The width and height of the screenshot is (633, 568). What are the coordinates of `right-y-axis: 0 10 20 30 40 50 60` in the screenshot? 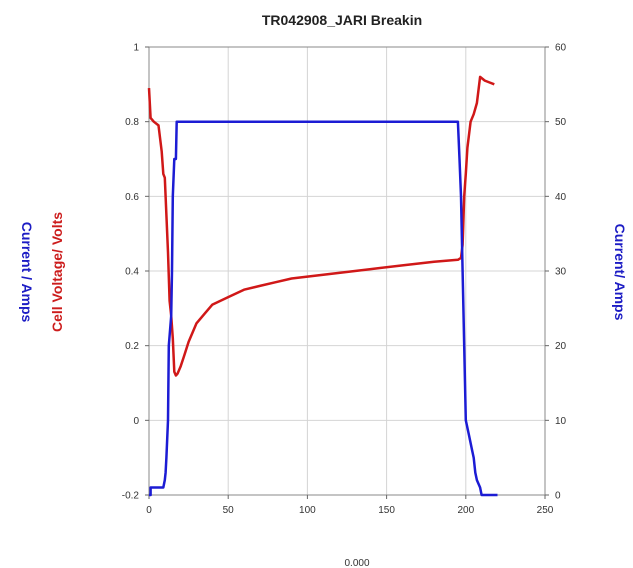 It's located at (556, 272).